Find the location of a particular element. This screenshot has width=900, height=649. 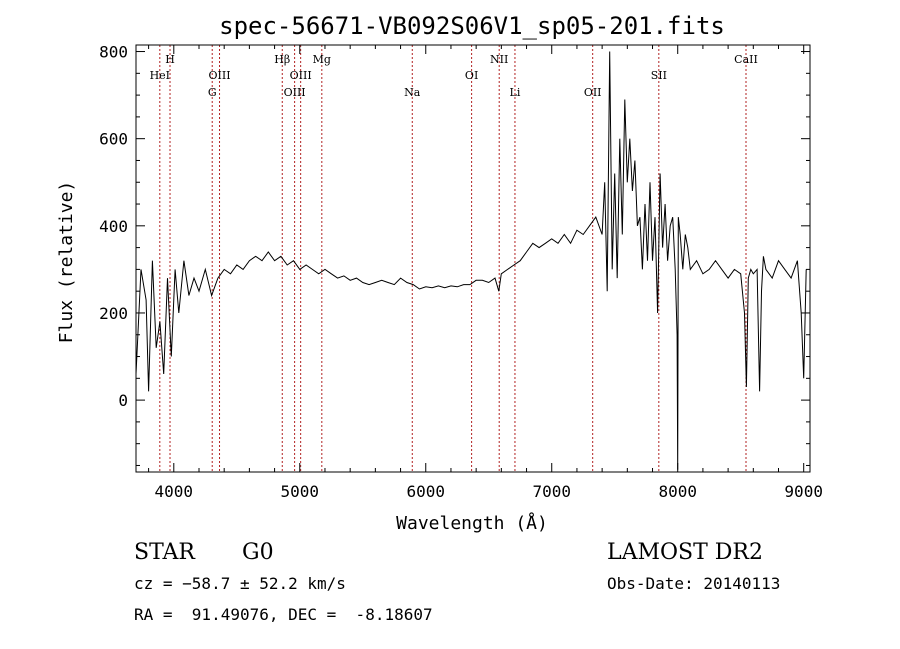

line-label-5: OIII is located at coordinates (295, 92).